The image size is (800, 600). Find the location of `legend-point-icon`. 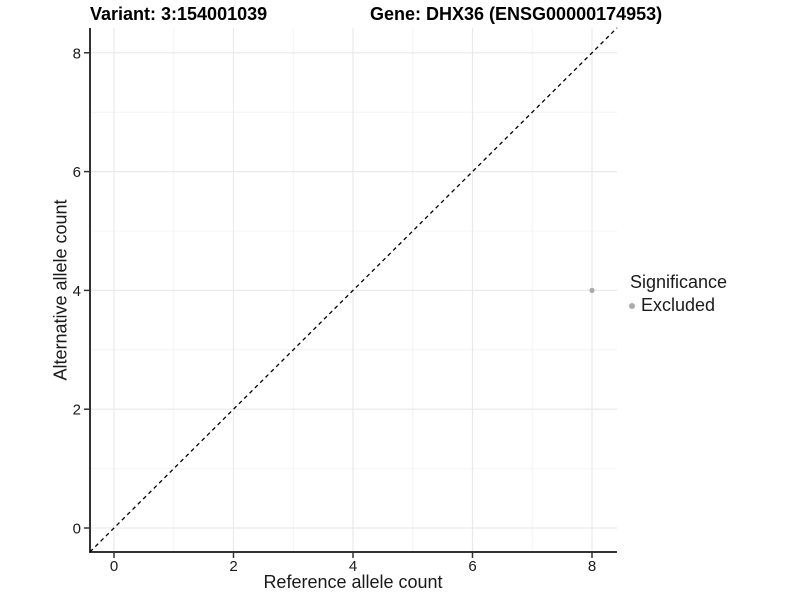

legend-point-icon is located at coordinates (632, 305).